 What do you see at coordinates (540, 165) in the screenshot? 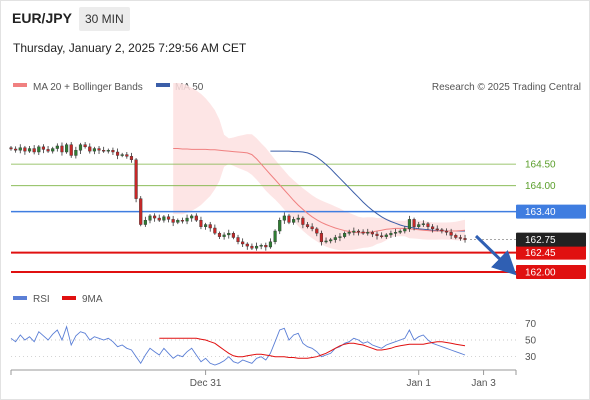
I see `level-label-164.50: 164.50` at bounding box center [540, 165].